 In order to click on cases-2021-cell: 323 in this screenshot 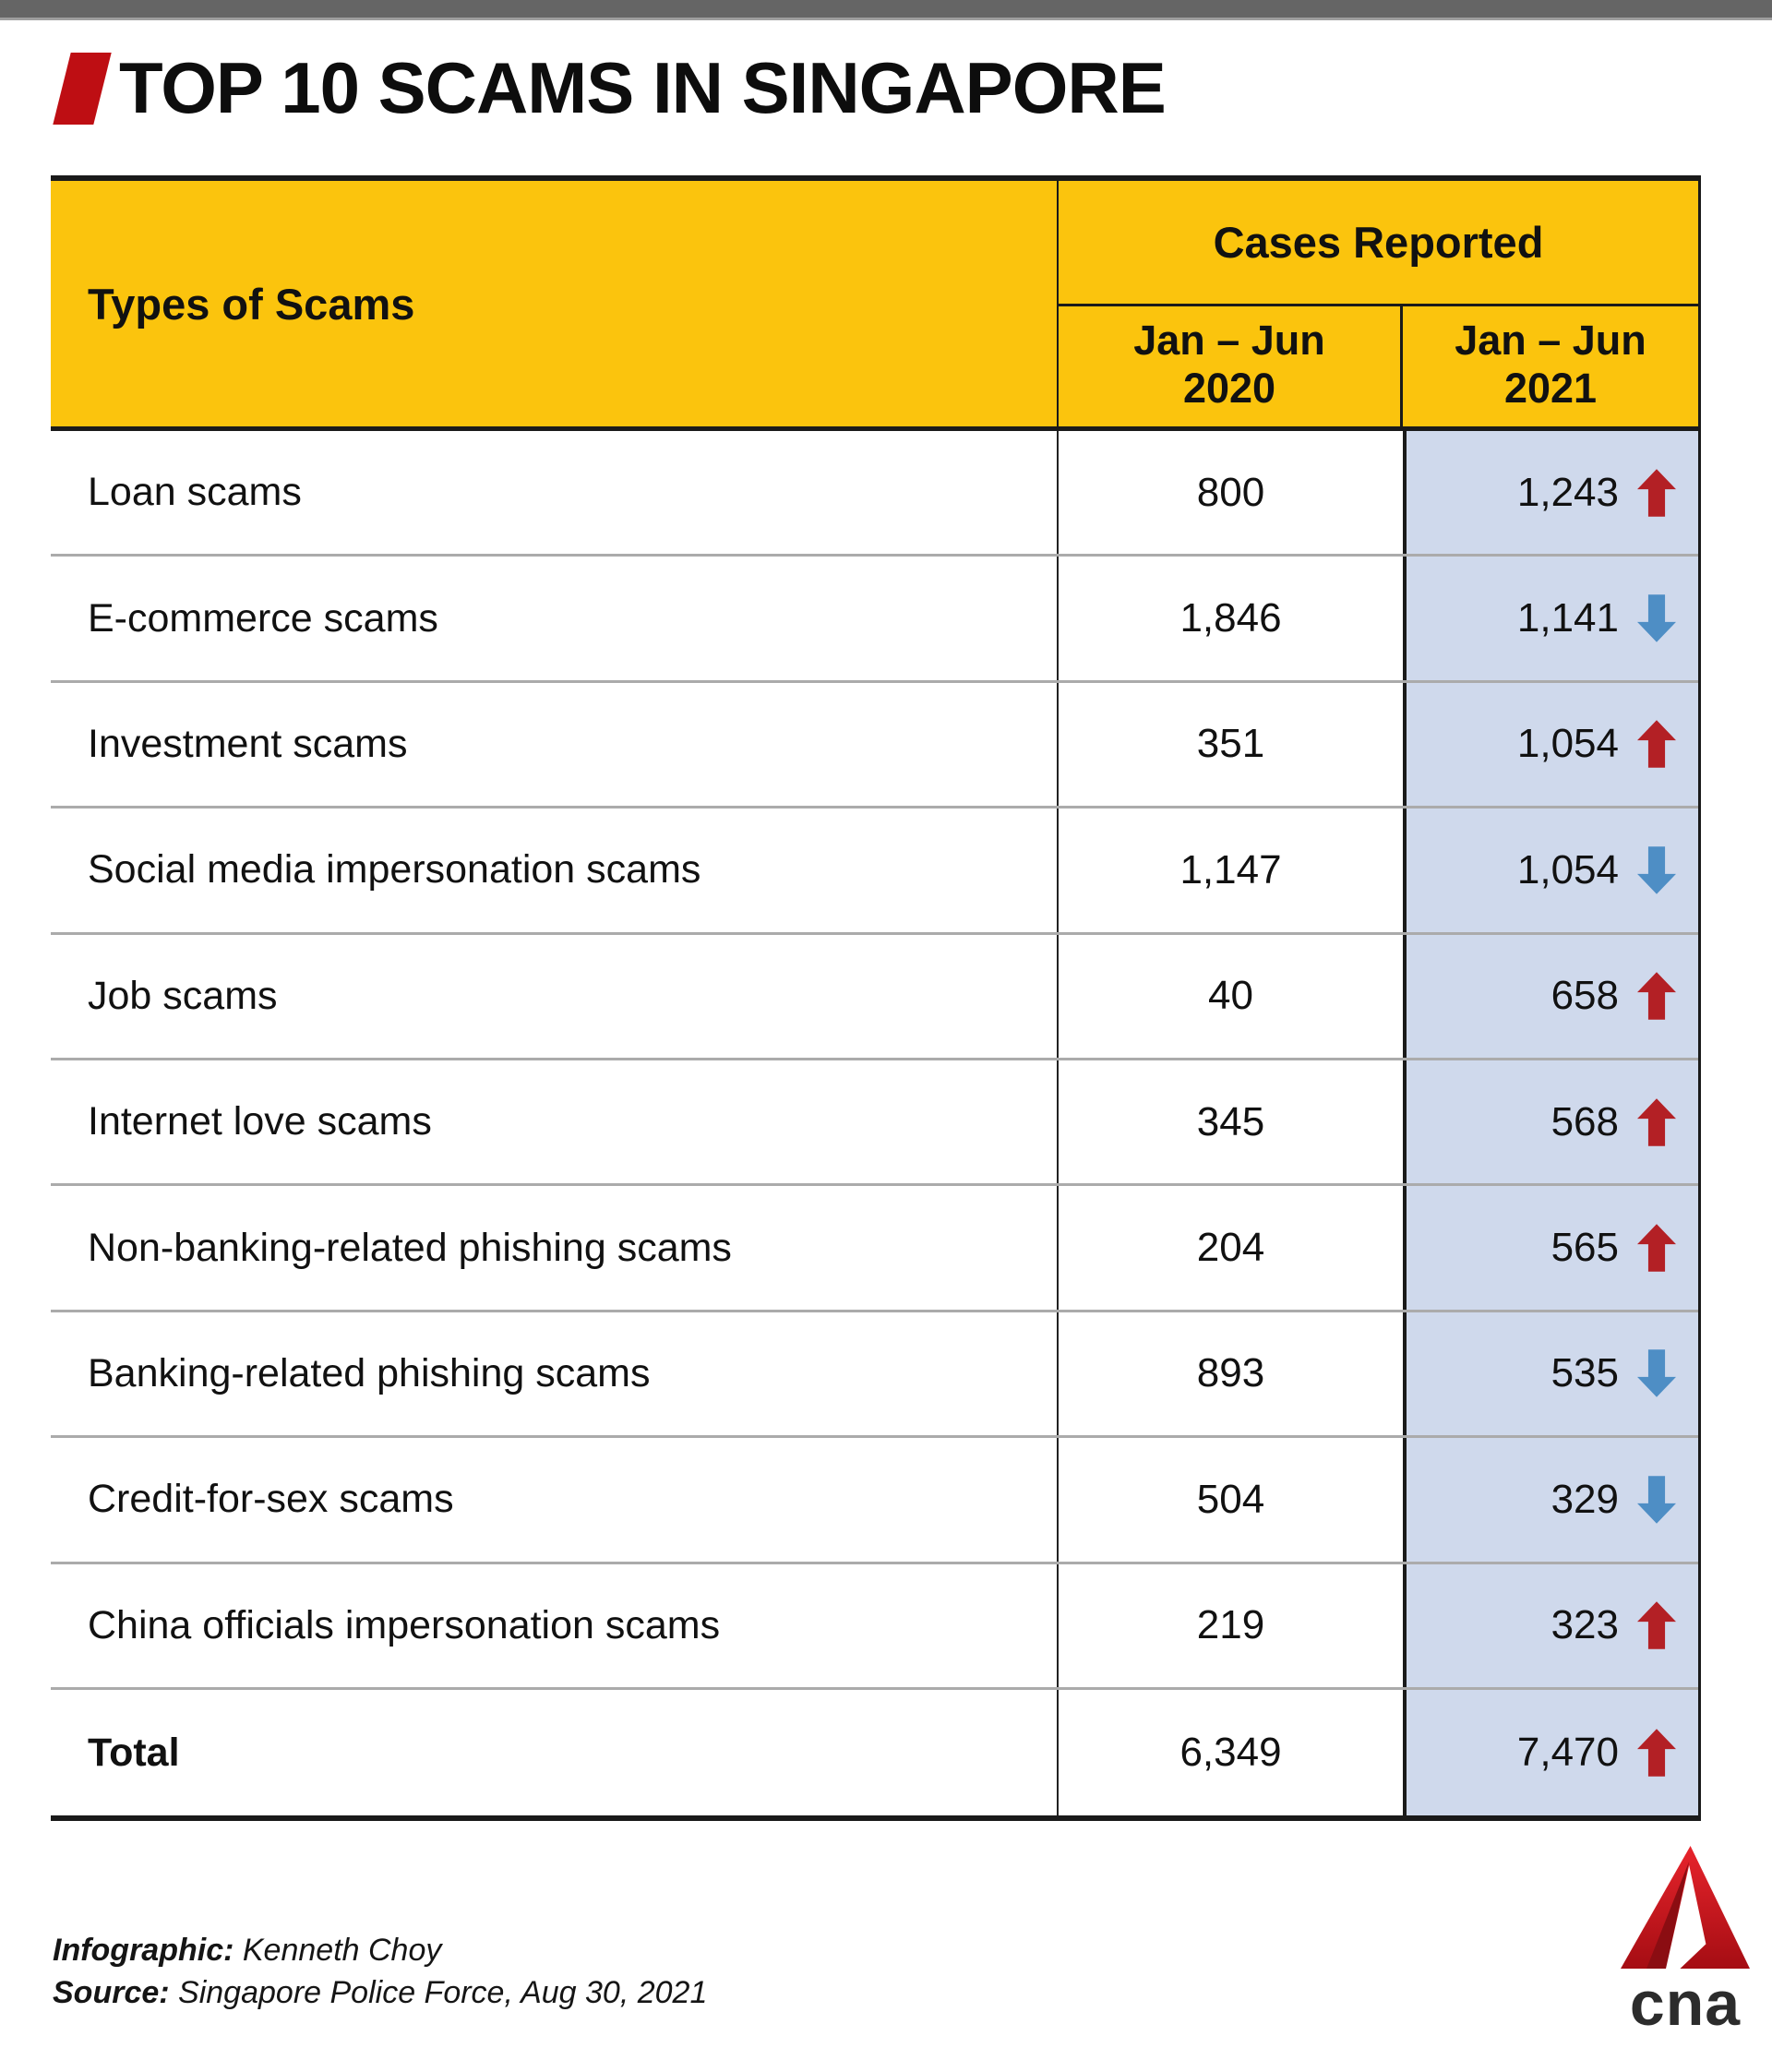, I will do `click(1551, 1625)`.